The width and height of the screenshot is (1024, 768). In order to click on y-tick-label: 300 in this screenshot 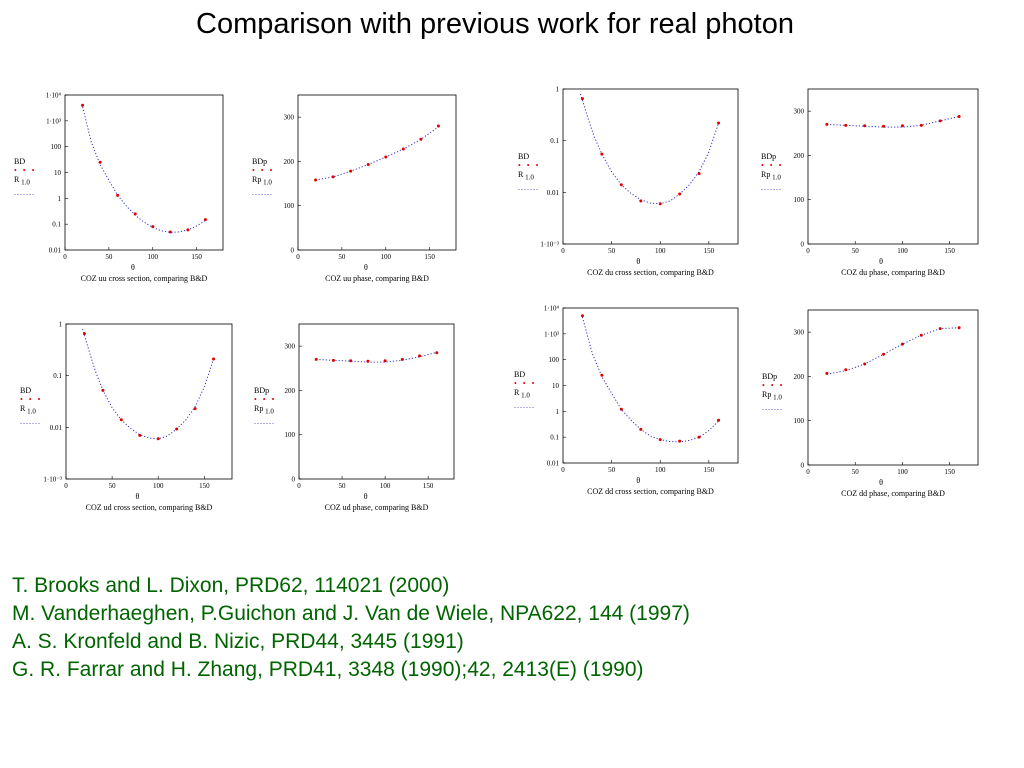, I will do `click(799, 112)`.